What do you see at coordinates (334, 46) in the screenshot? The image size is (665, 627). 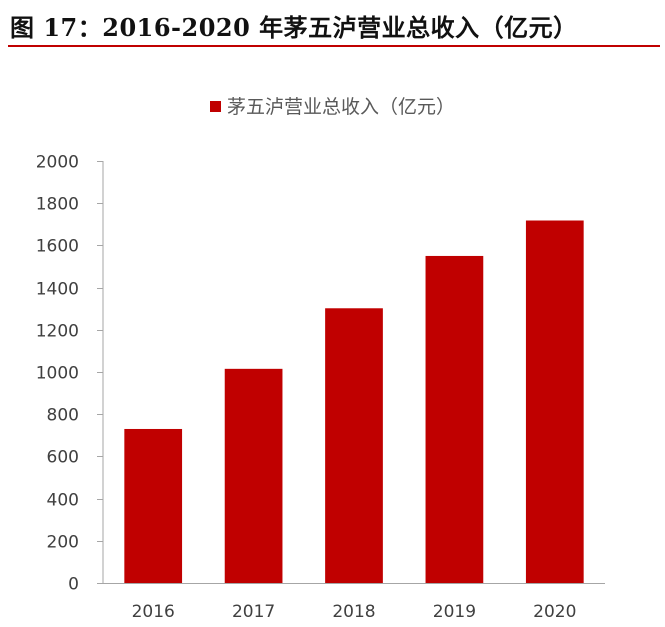 I see `title-underline` at bounding box center [334, 46].